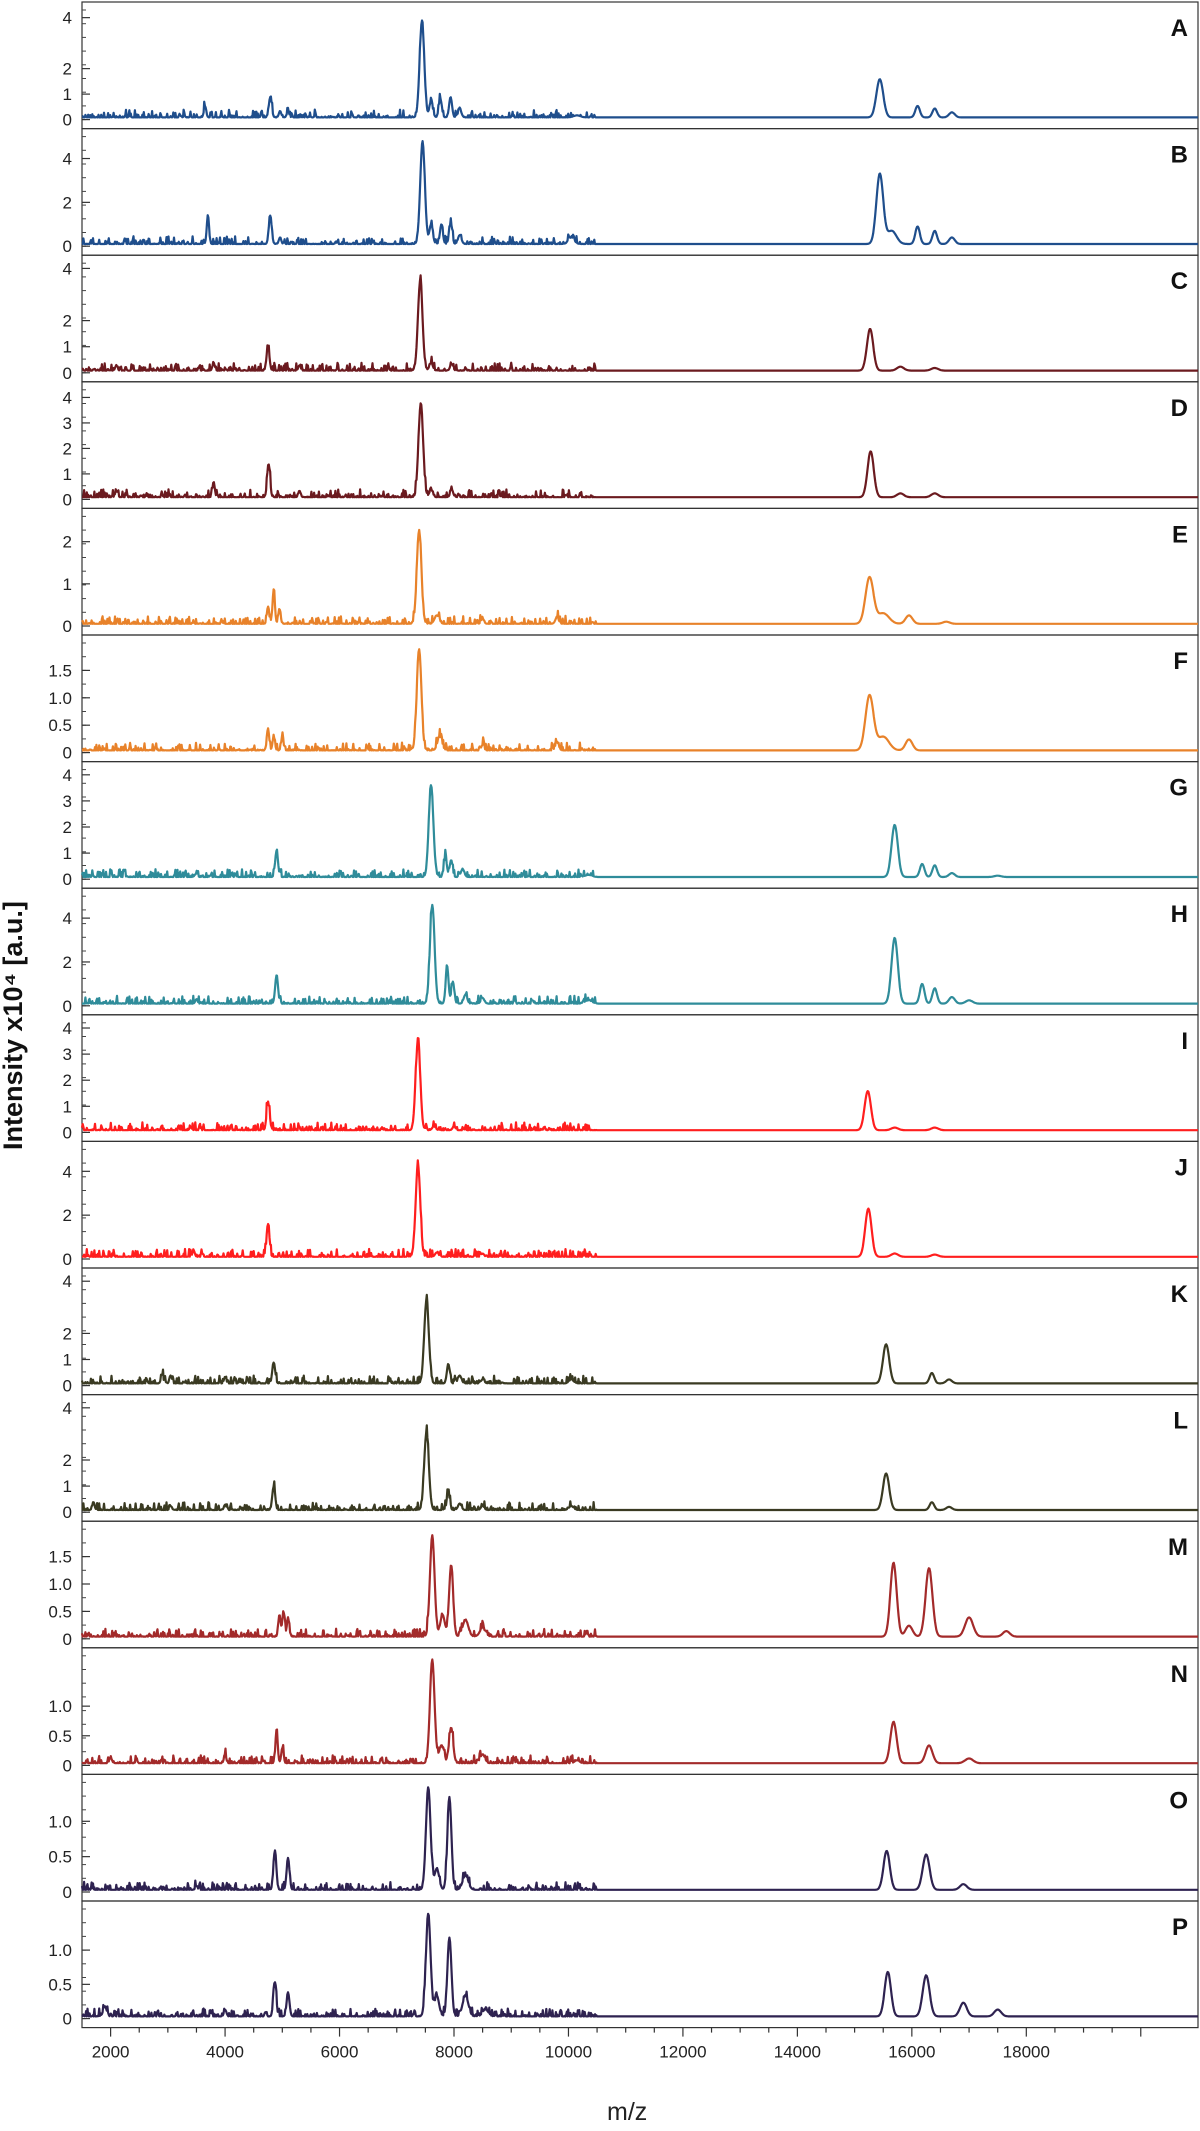 The width and height of the screenshot is (1200, 2131). I want to click on panel-L-y-tick-label: 1, so click(67, 1486).